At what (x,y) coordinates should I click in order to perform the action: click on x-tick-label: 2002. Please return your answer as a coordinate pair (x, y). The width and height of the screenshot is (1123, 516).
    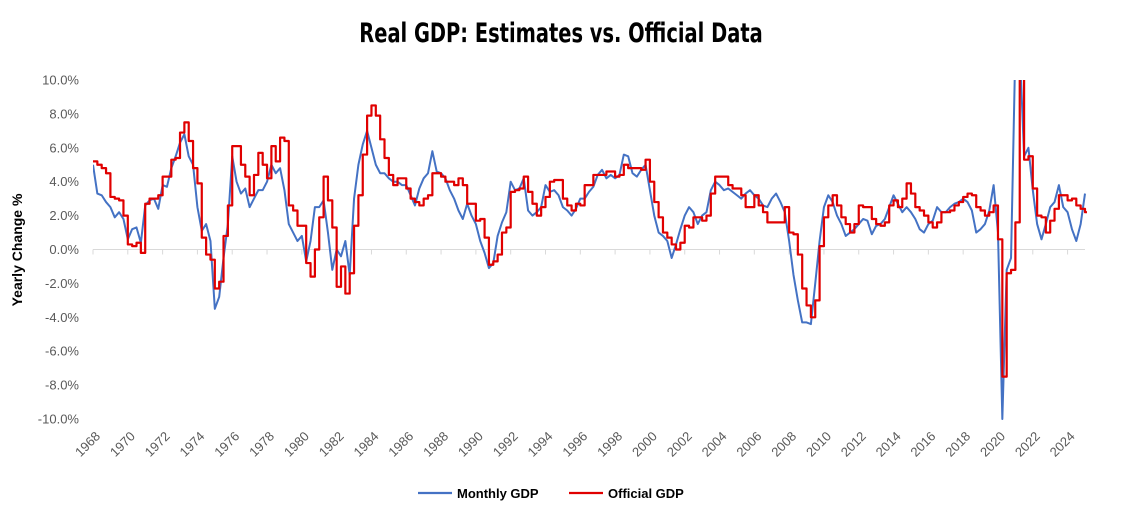
    Looking at the image, I should click on (679, 444).